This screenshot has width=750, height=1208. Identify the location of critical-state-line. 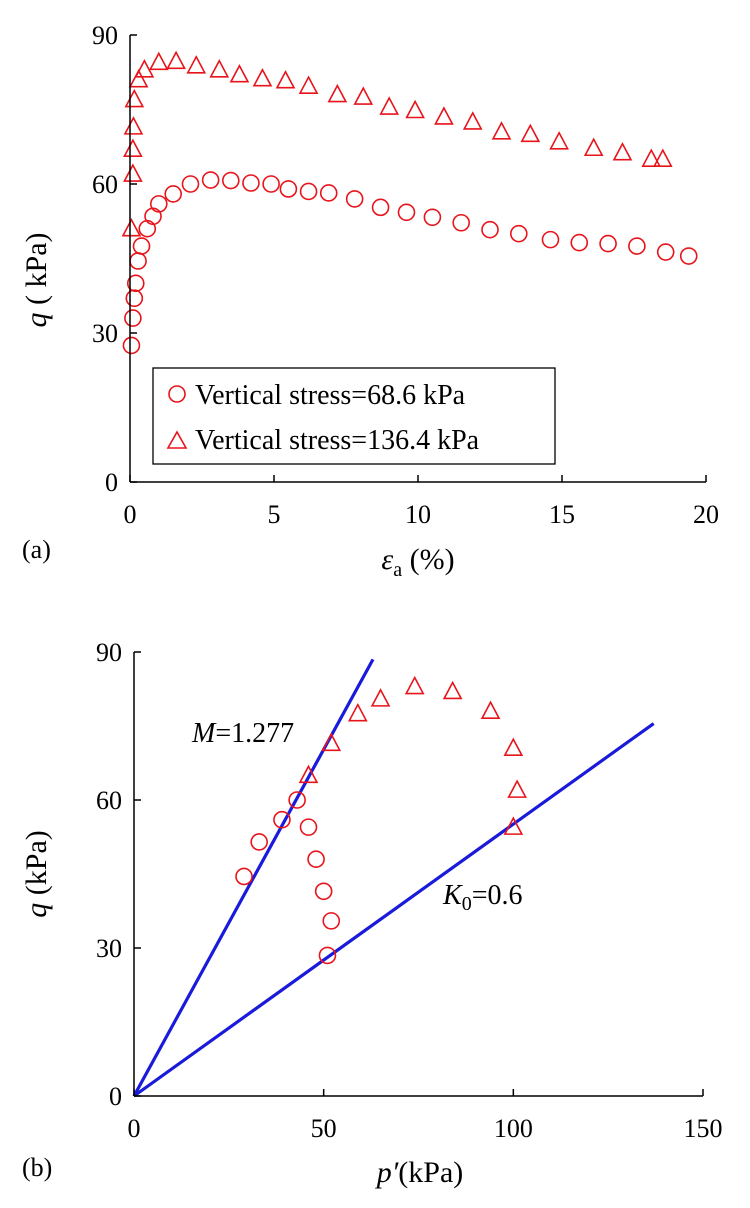
(253, 877).